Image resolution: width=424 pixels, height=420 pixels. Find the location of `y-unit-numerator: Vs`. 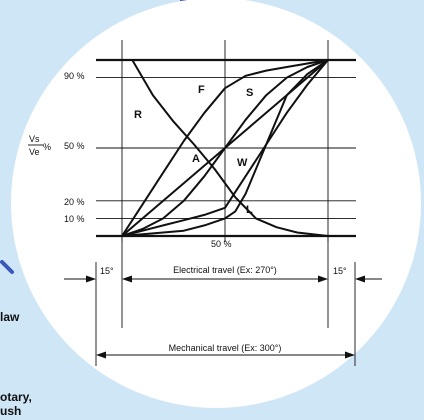

y-unit-numerator: Vs is located at coordinates (34, 139).